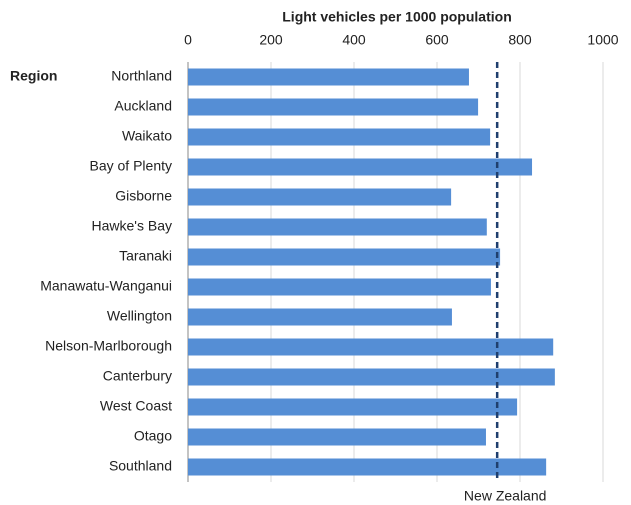 The width and height of the screenshot is (631, 505). I want to click on x-tick-label: 1000, so click(602, 40).